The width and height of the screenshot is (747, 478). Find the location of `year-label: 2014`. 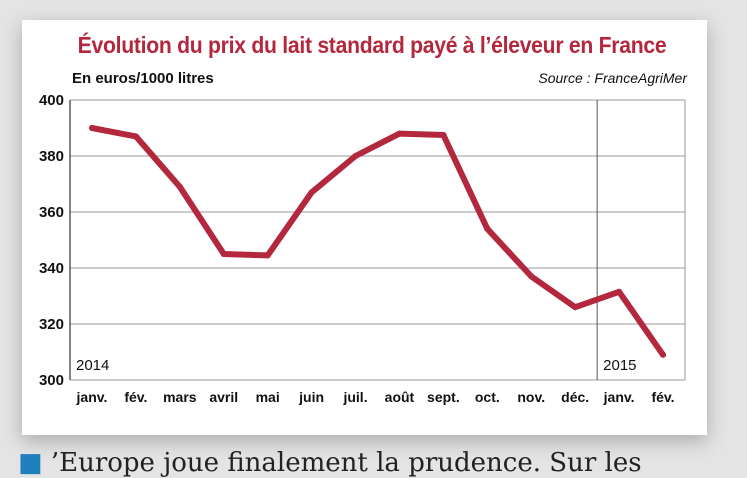

year-label: 2014 is located at coordinates (92, 365).